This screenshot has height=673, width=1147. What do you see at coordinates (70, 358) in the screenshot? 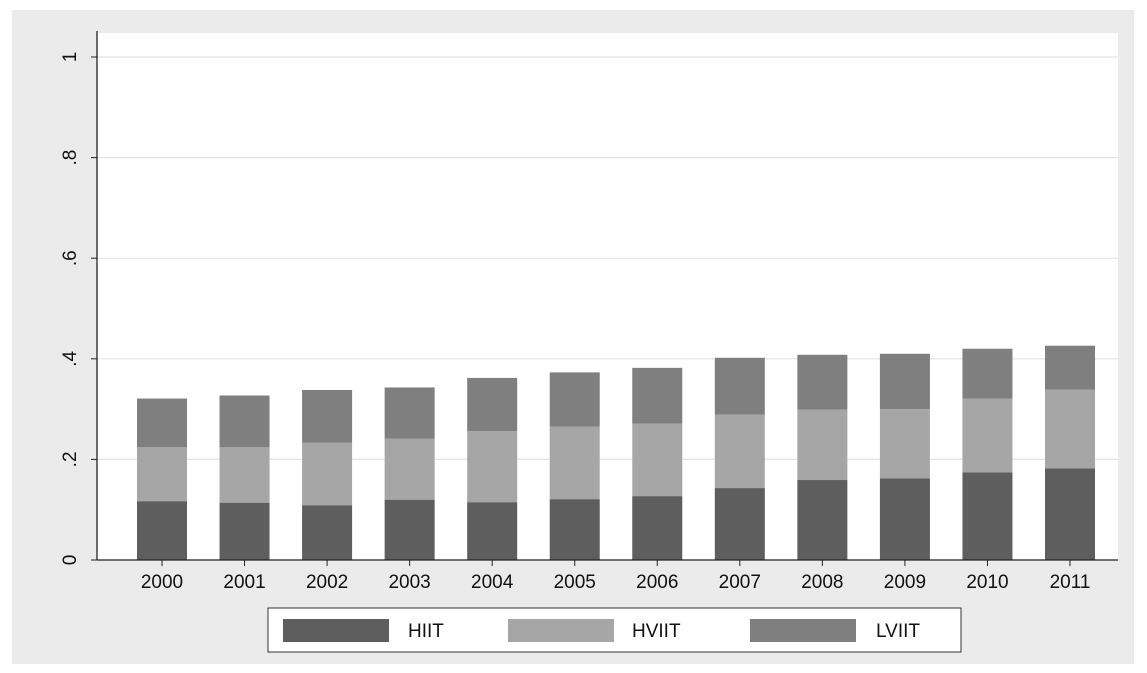
I see `y-tick-label-2: .4` at bounding box center [70, 358].